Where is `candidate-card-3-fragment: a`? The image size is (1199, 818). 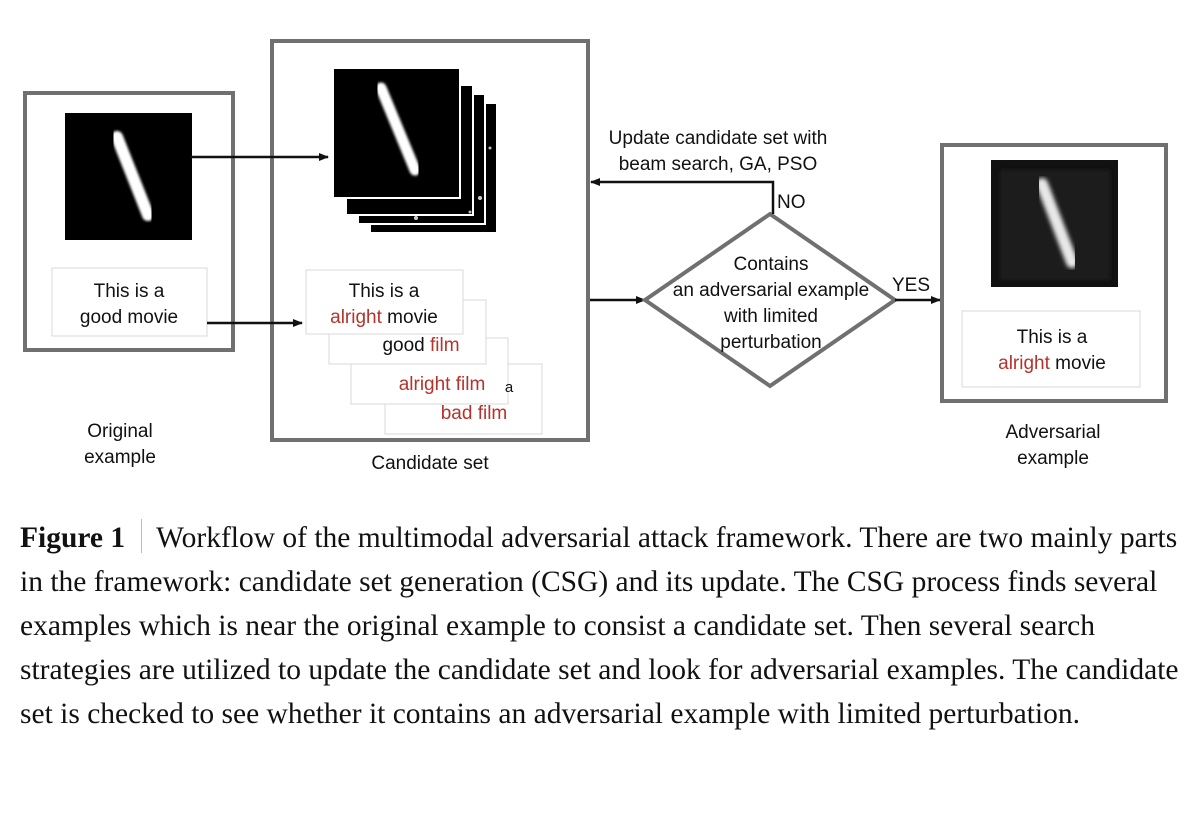
candidate-card-3-fragment: a is located at coordinates (509, 387).